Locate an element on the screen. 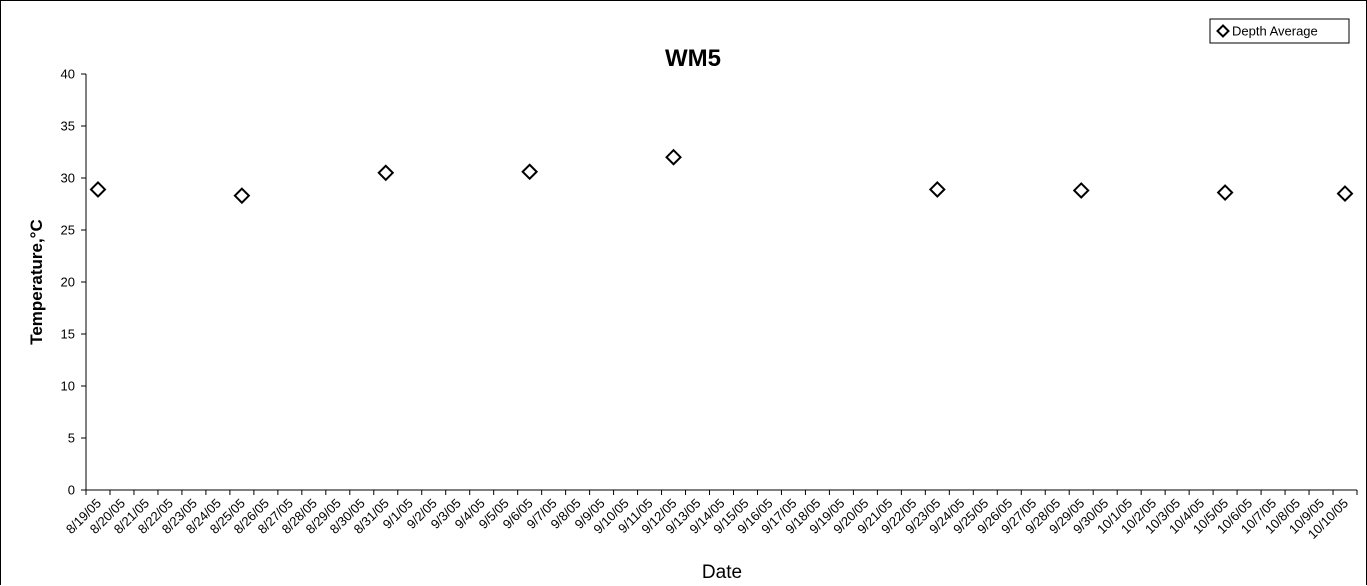 This screenshot has width=1367, height=586. y-tick-label: 20 is located at coordinates (68, 282).